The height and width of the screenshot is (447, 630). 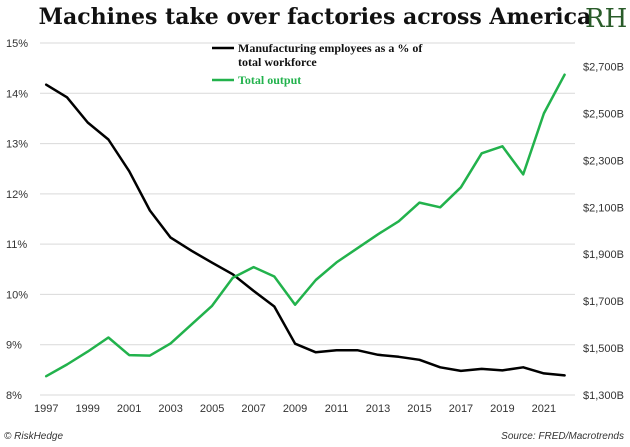 I want to click on x-tick-label: 2021, so click(x=544, y=409).